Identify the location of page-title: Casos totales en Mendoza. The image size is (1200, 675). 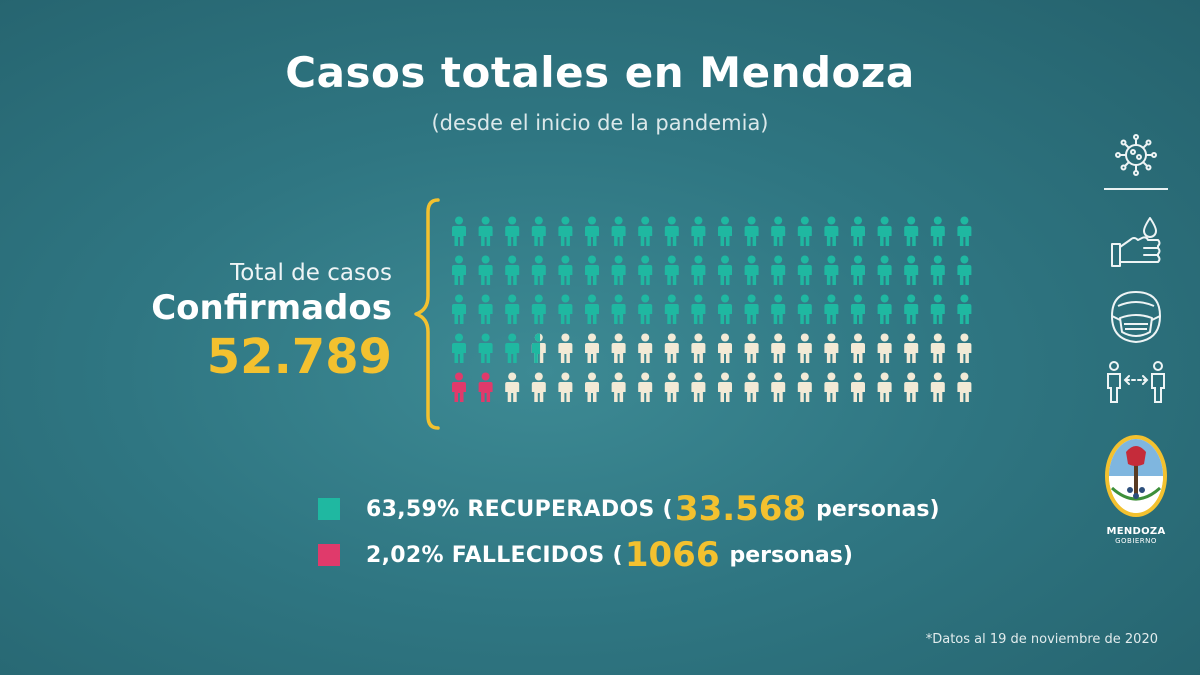
(600, 72).